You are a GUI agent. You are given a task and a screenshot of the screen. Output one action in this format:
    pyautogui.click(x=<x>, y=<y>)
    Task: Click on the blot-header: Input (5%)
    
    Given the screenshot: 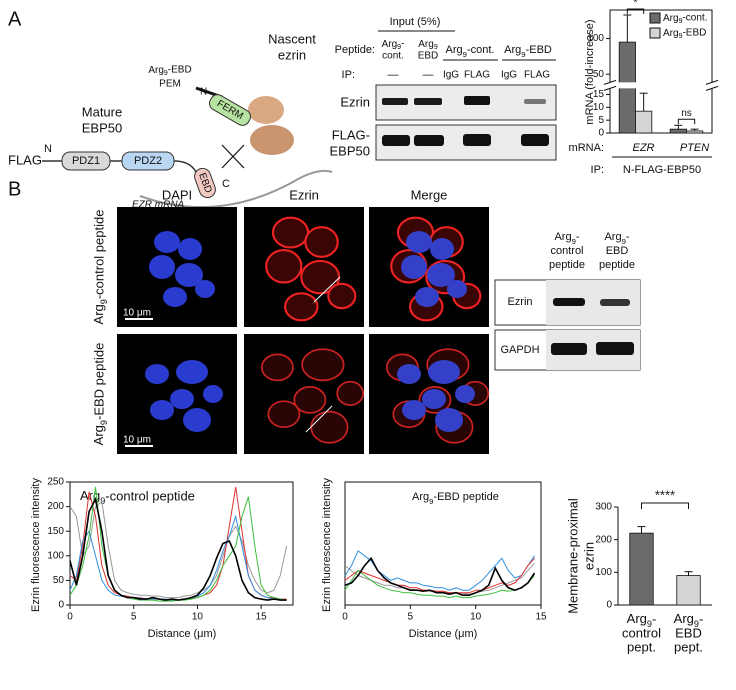 What is the action you would take?
    pyautogui.click(x=415, y=22)
    